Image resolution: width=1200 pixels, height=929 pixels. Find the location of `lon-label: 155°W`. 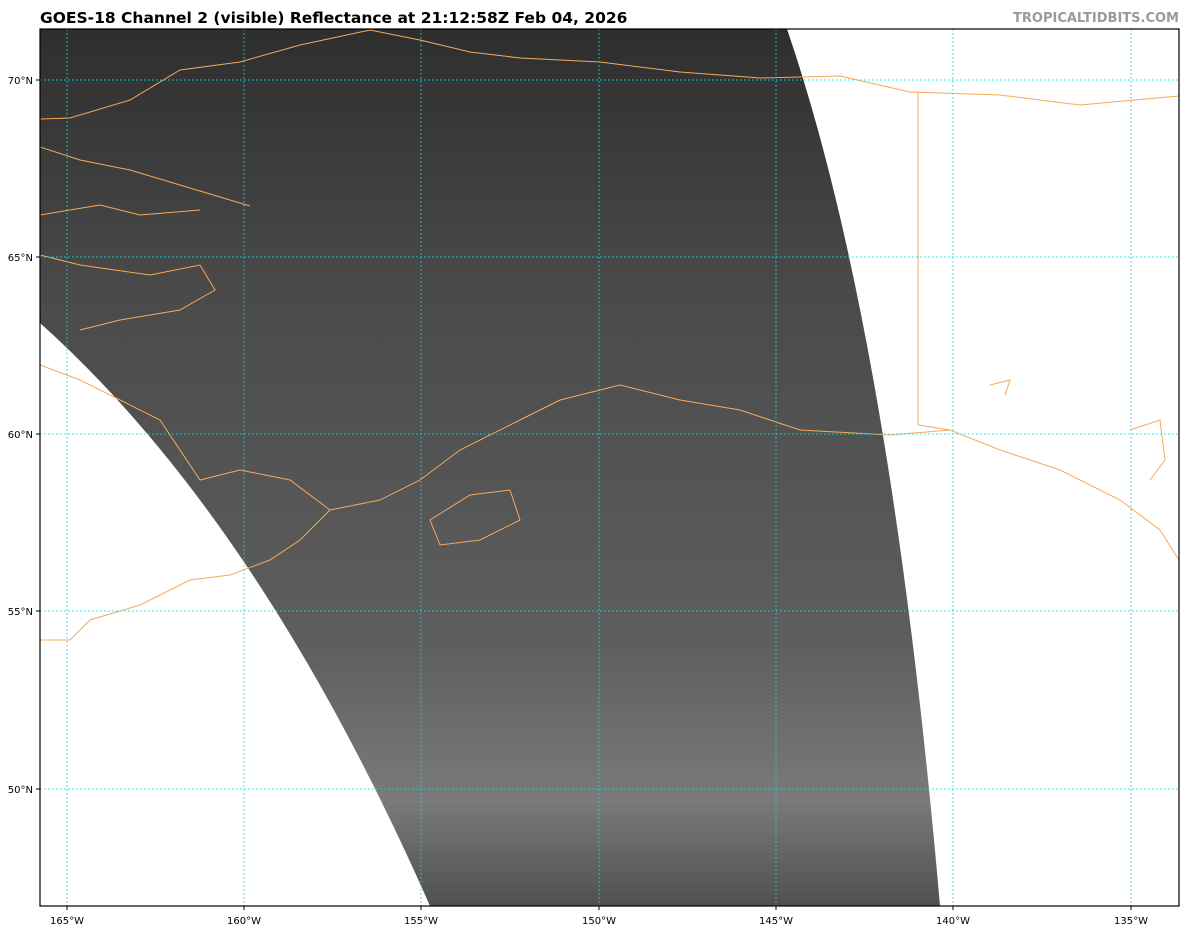

lon-label: 155°W is located at coordinates (421, 921).